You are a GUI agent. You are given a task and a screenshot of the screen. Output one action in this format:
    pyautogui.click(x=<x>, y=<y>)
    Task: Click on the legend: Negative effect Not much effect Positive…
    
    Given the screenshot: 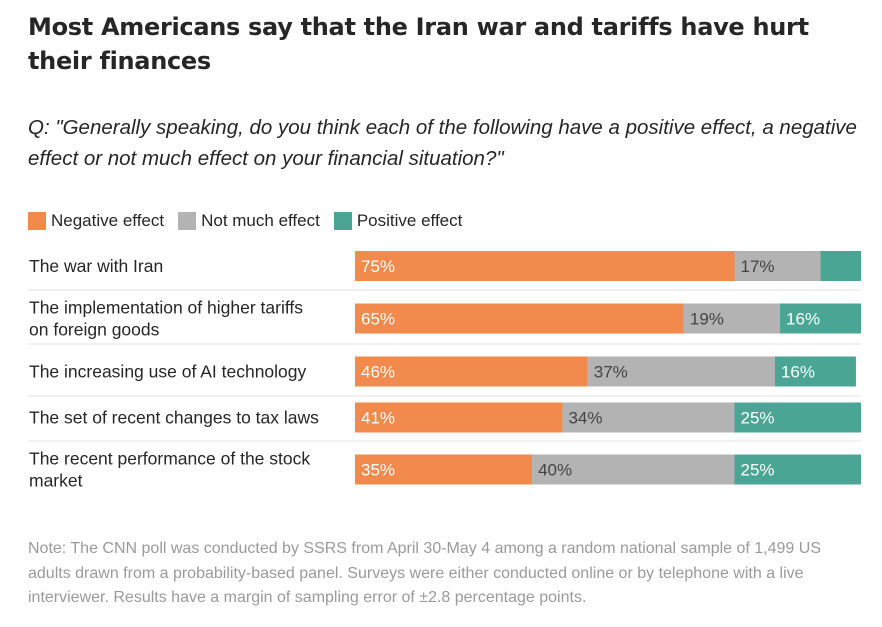 What is the action you would take?
    pyautogui.click(x=252, y=221)
    